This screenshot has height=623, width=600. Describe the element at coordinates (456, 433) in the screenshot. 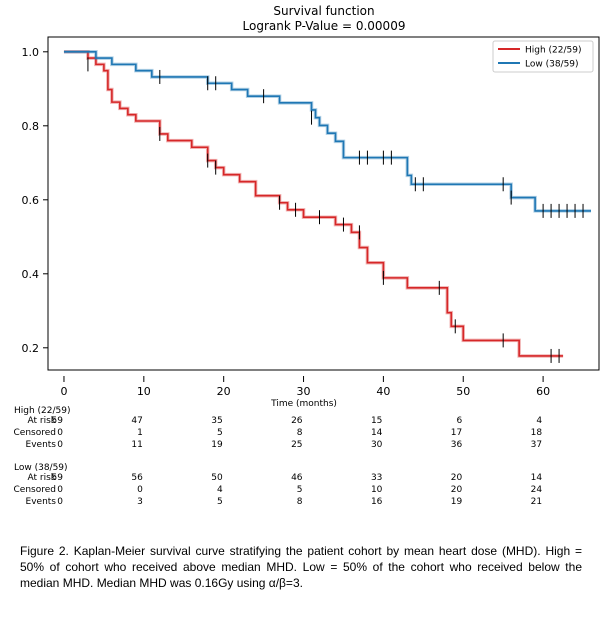

I see `risk-table-cell: 17` at that location.